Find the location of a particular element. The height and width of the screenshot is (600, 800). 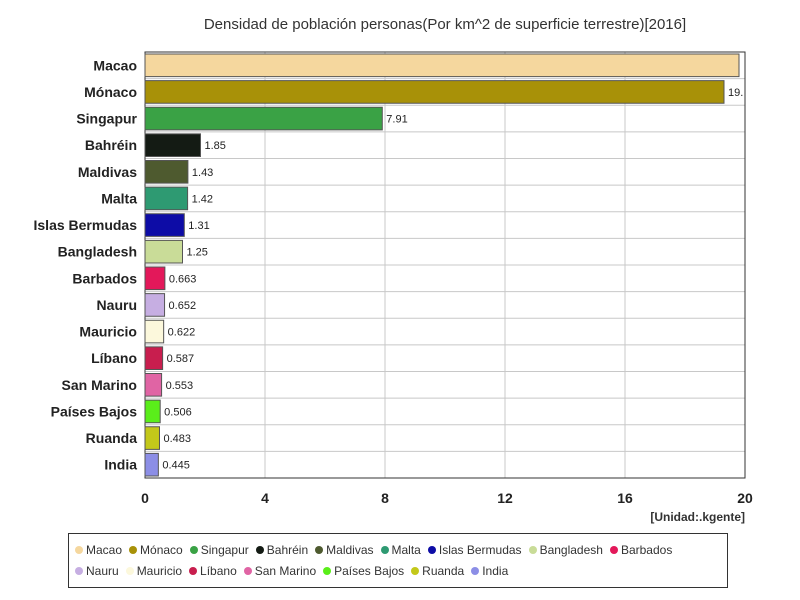

legend-item: San Marino is located at coordinates (280, 571).